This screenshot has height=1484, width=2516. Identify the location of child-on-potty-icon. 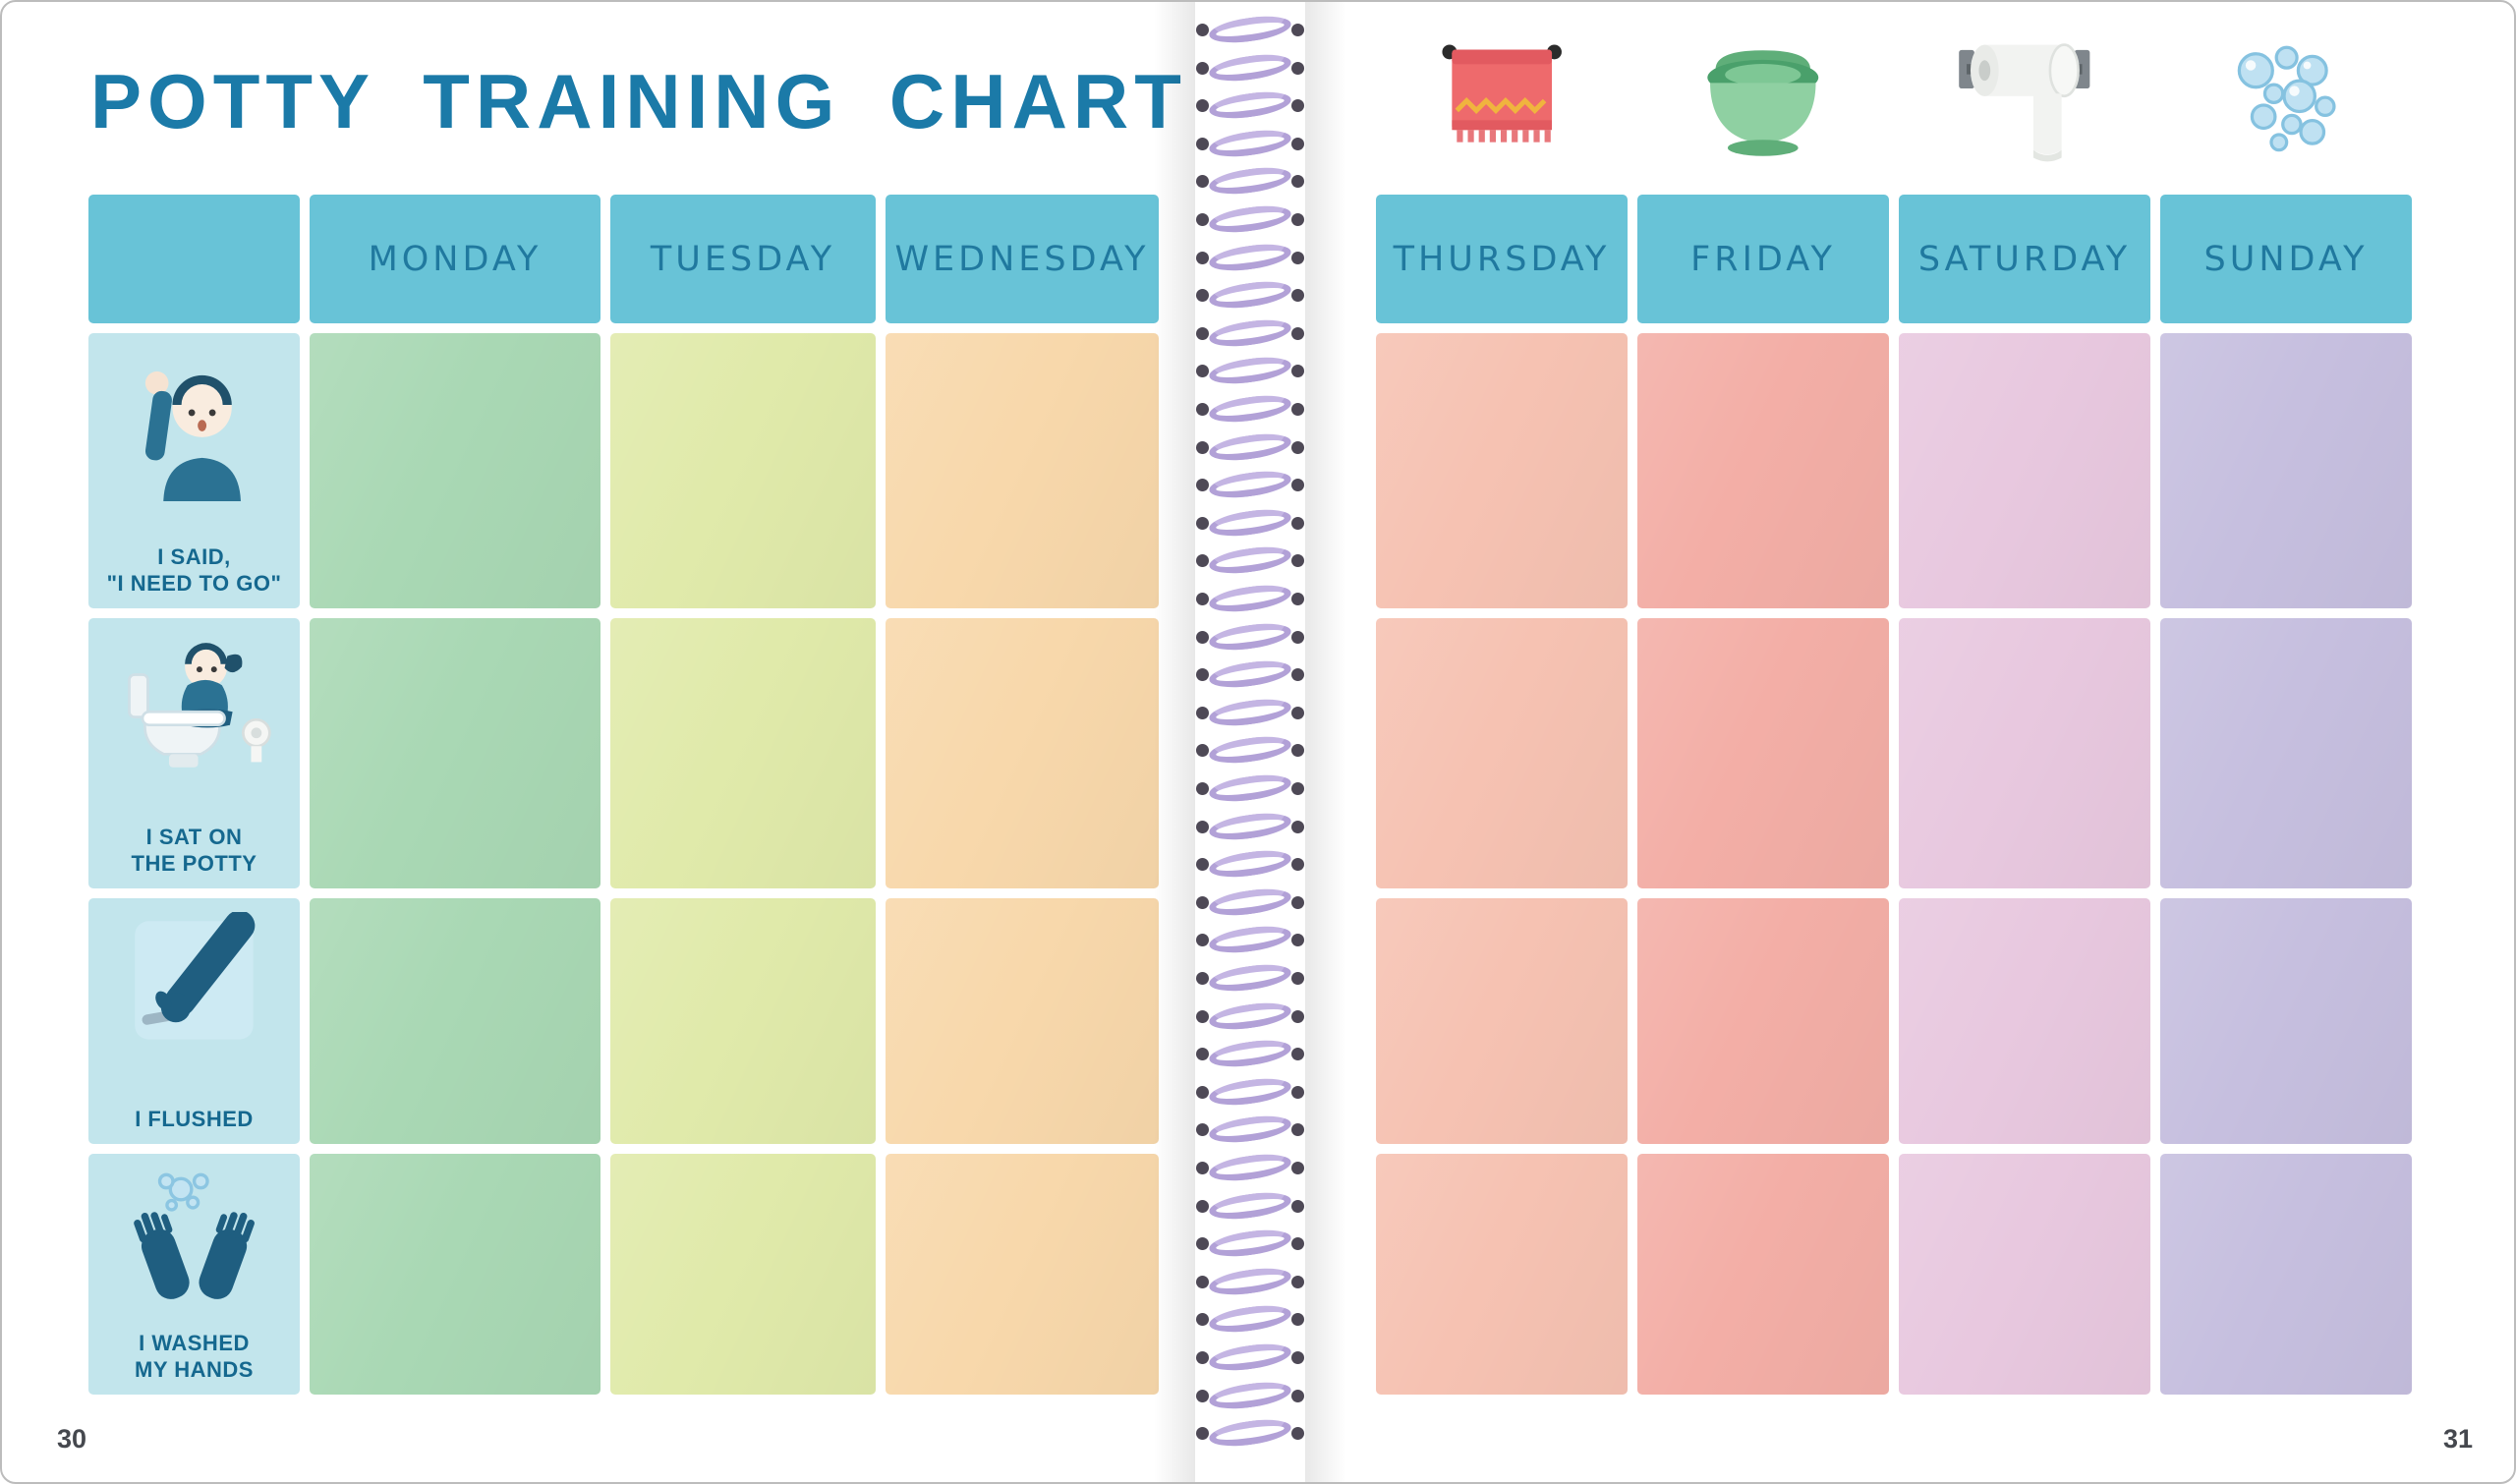
(199, 705).